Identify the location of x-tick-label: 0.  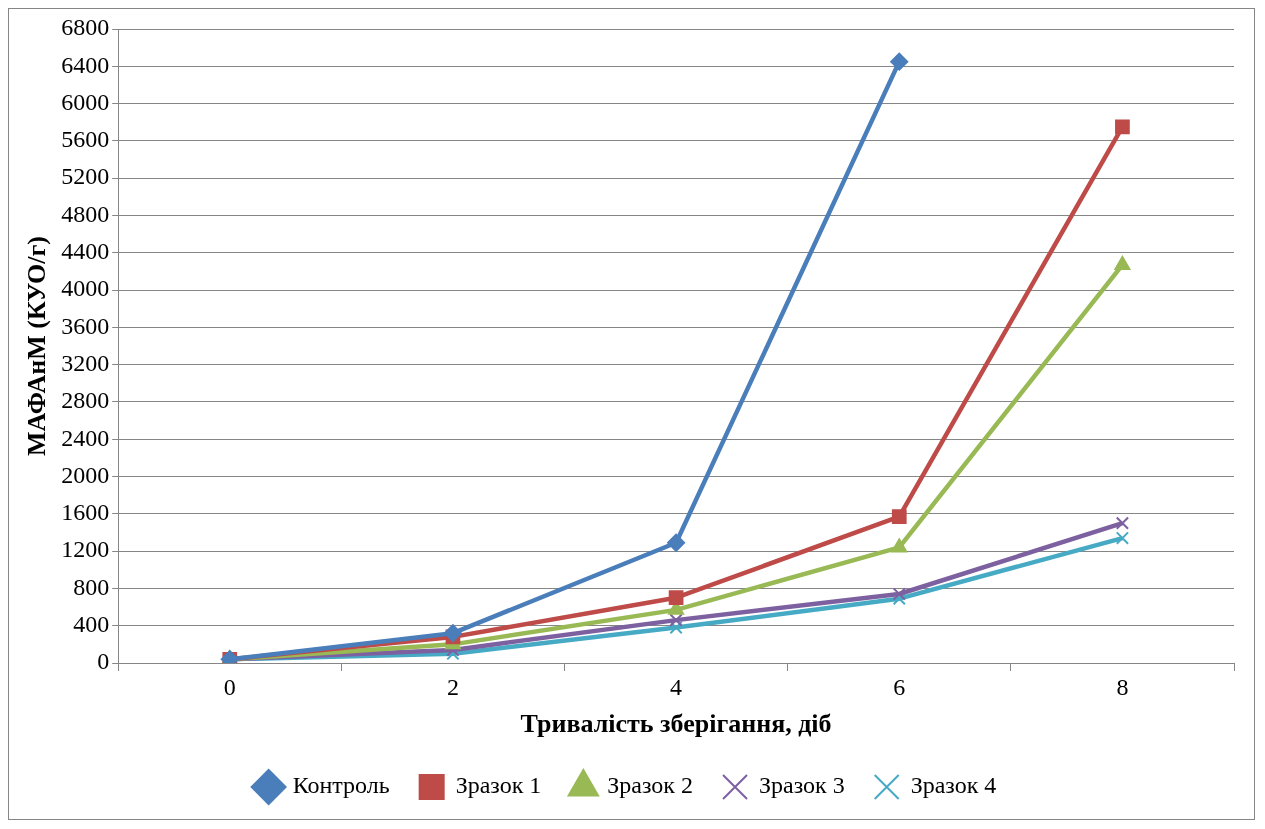
(229, 686).